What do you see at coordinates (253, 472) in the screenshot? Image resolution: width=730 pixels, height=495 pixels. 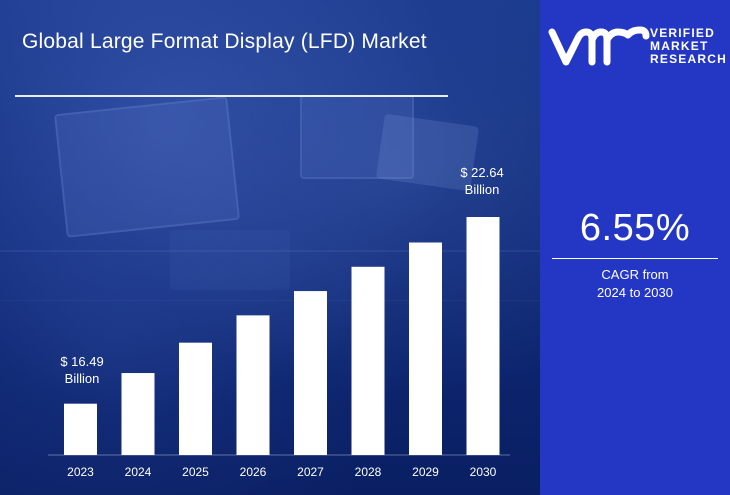 I see `x-tick-label-2026: 2026` at bounding box center [253, 472].